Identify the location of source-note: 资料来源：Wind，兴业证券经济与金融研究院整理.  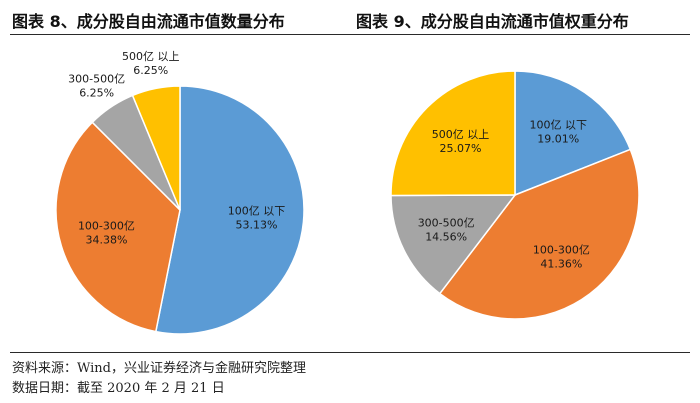
(159, 368).